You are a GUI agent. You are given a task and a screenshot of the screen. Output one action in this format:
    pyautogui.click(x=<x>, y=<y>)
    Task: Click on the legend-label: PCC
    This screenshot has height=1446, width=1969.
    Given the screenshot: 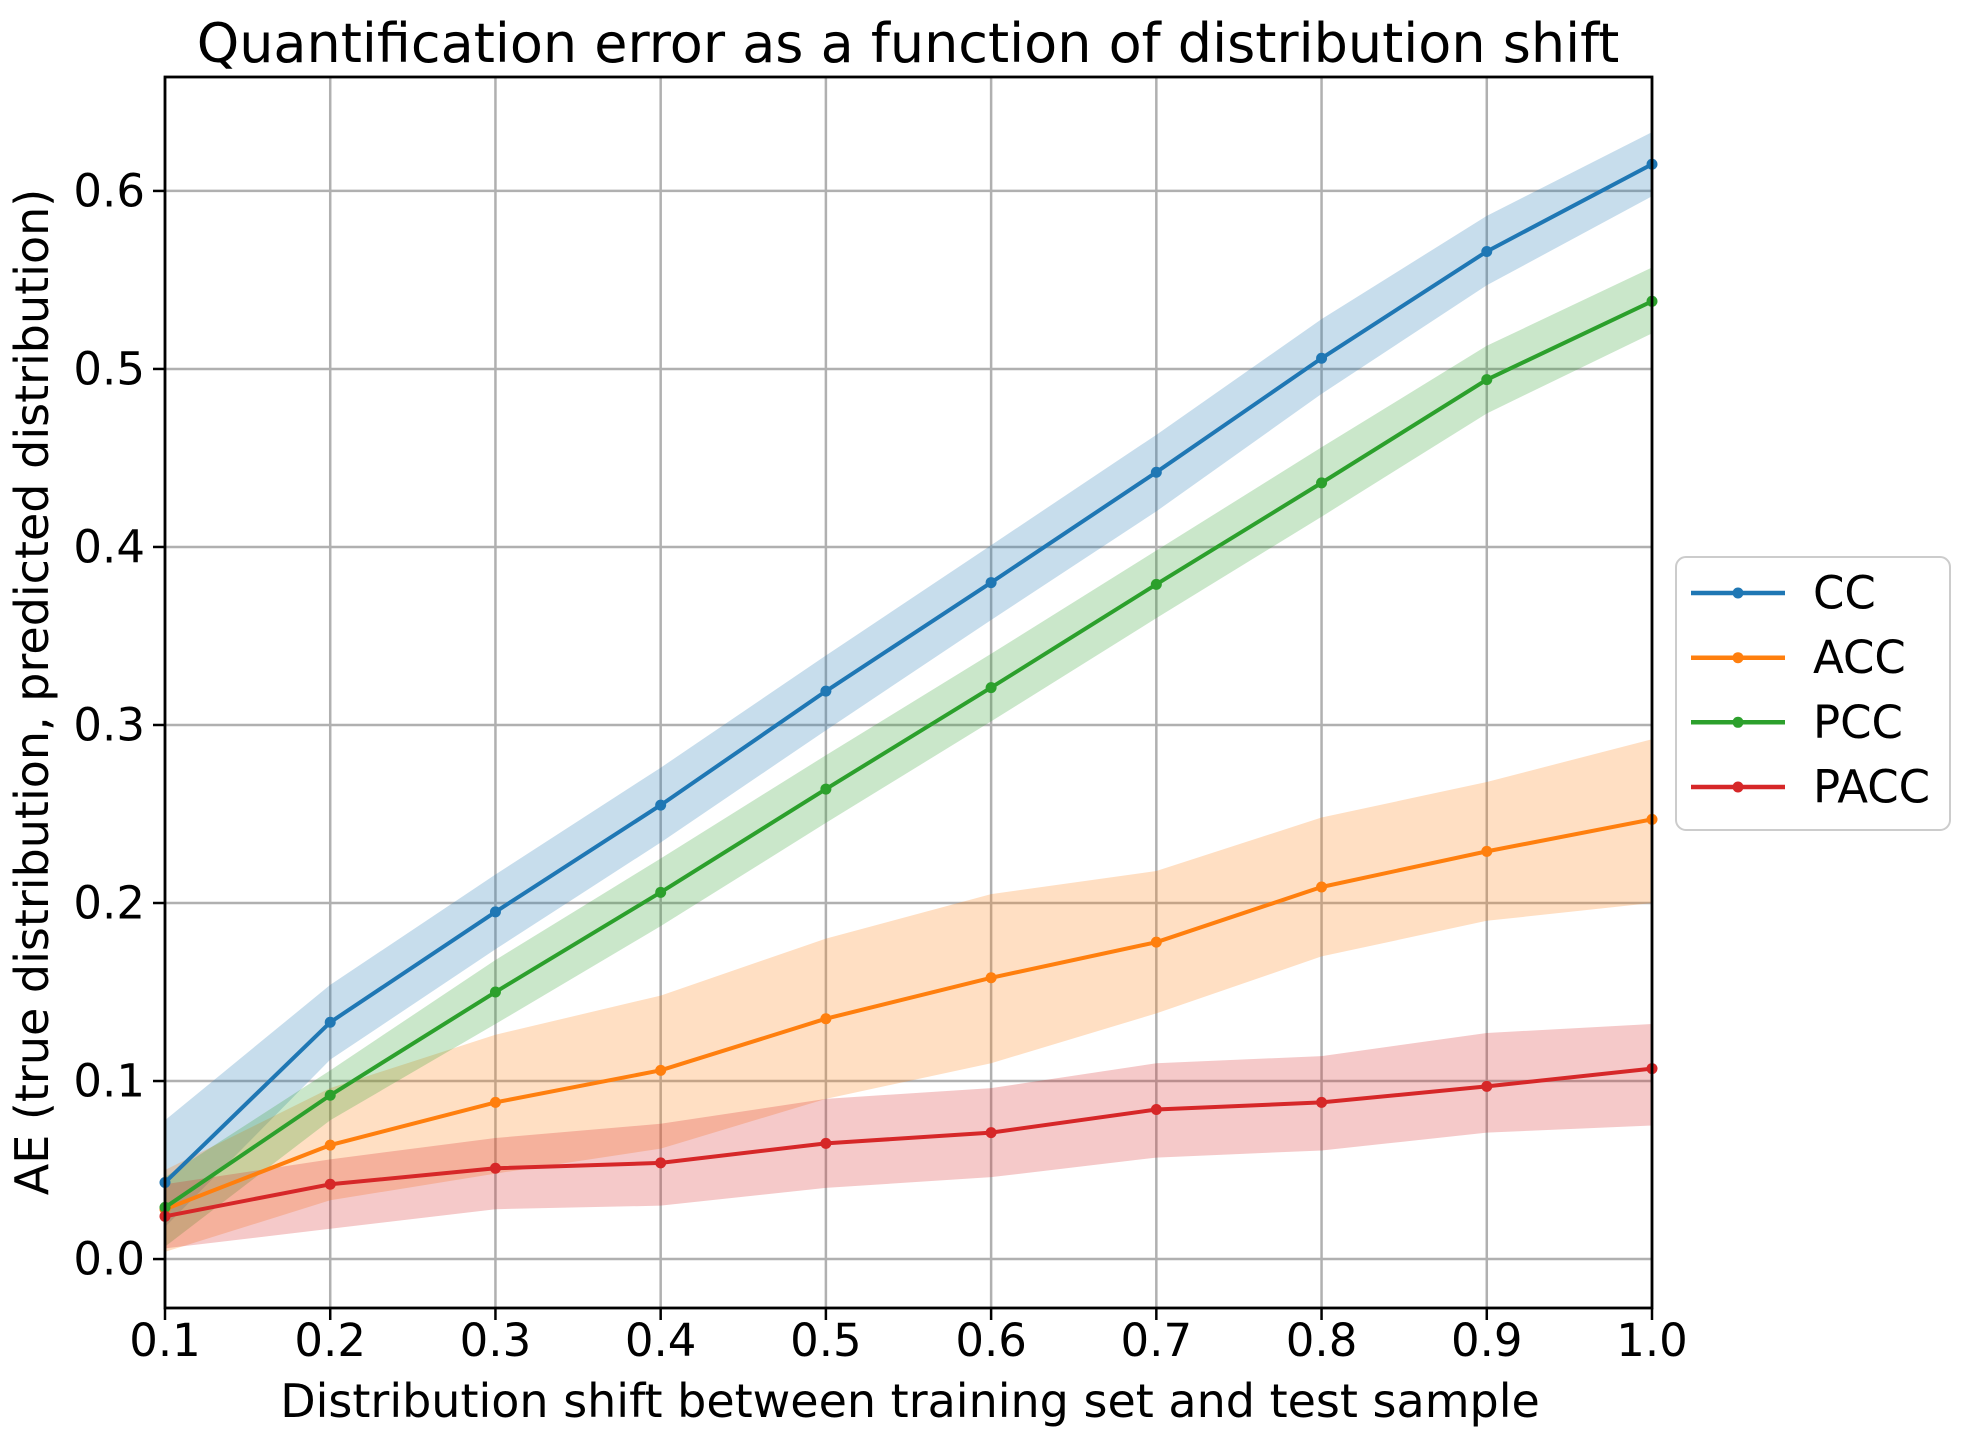 What is the action you would take?
    pyautogui.click(x=1858, y=722)
    